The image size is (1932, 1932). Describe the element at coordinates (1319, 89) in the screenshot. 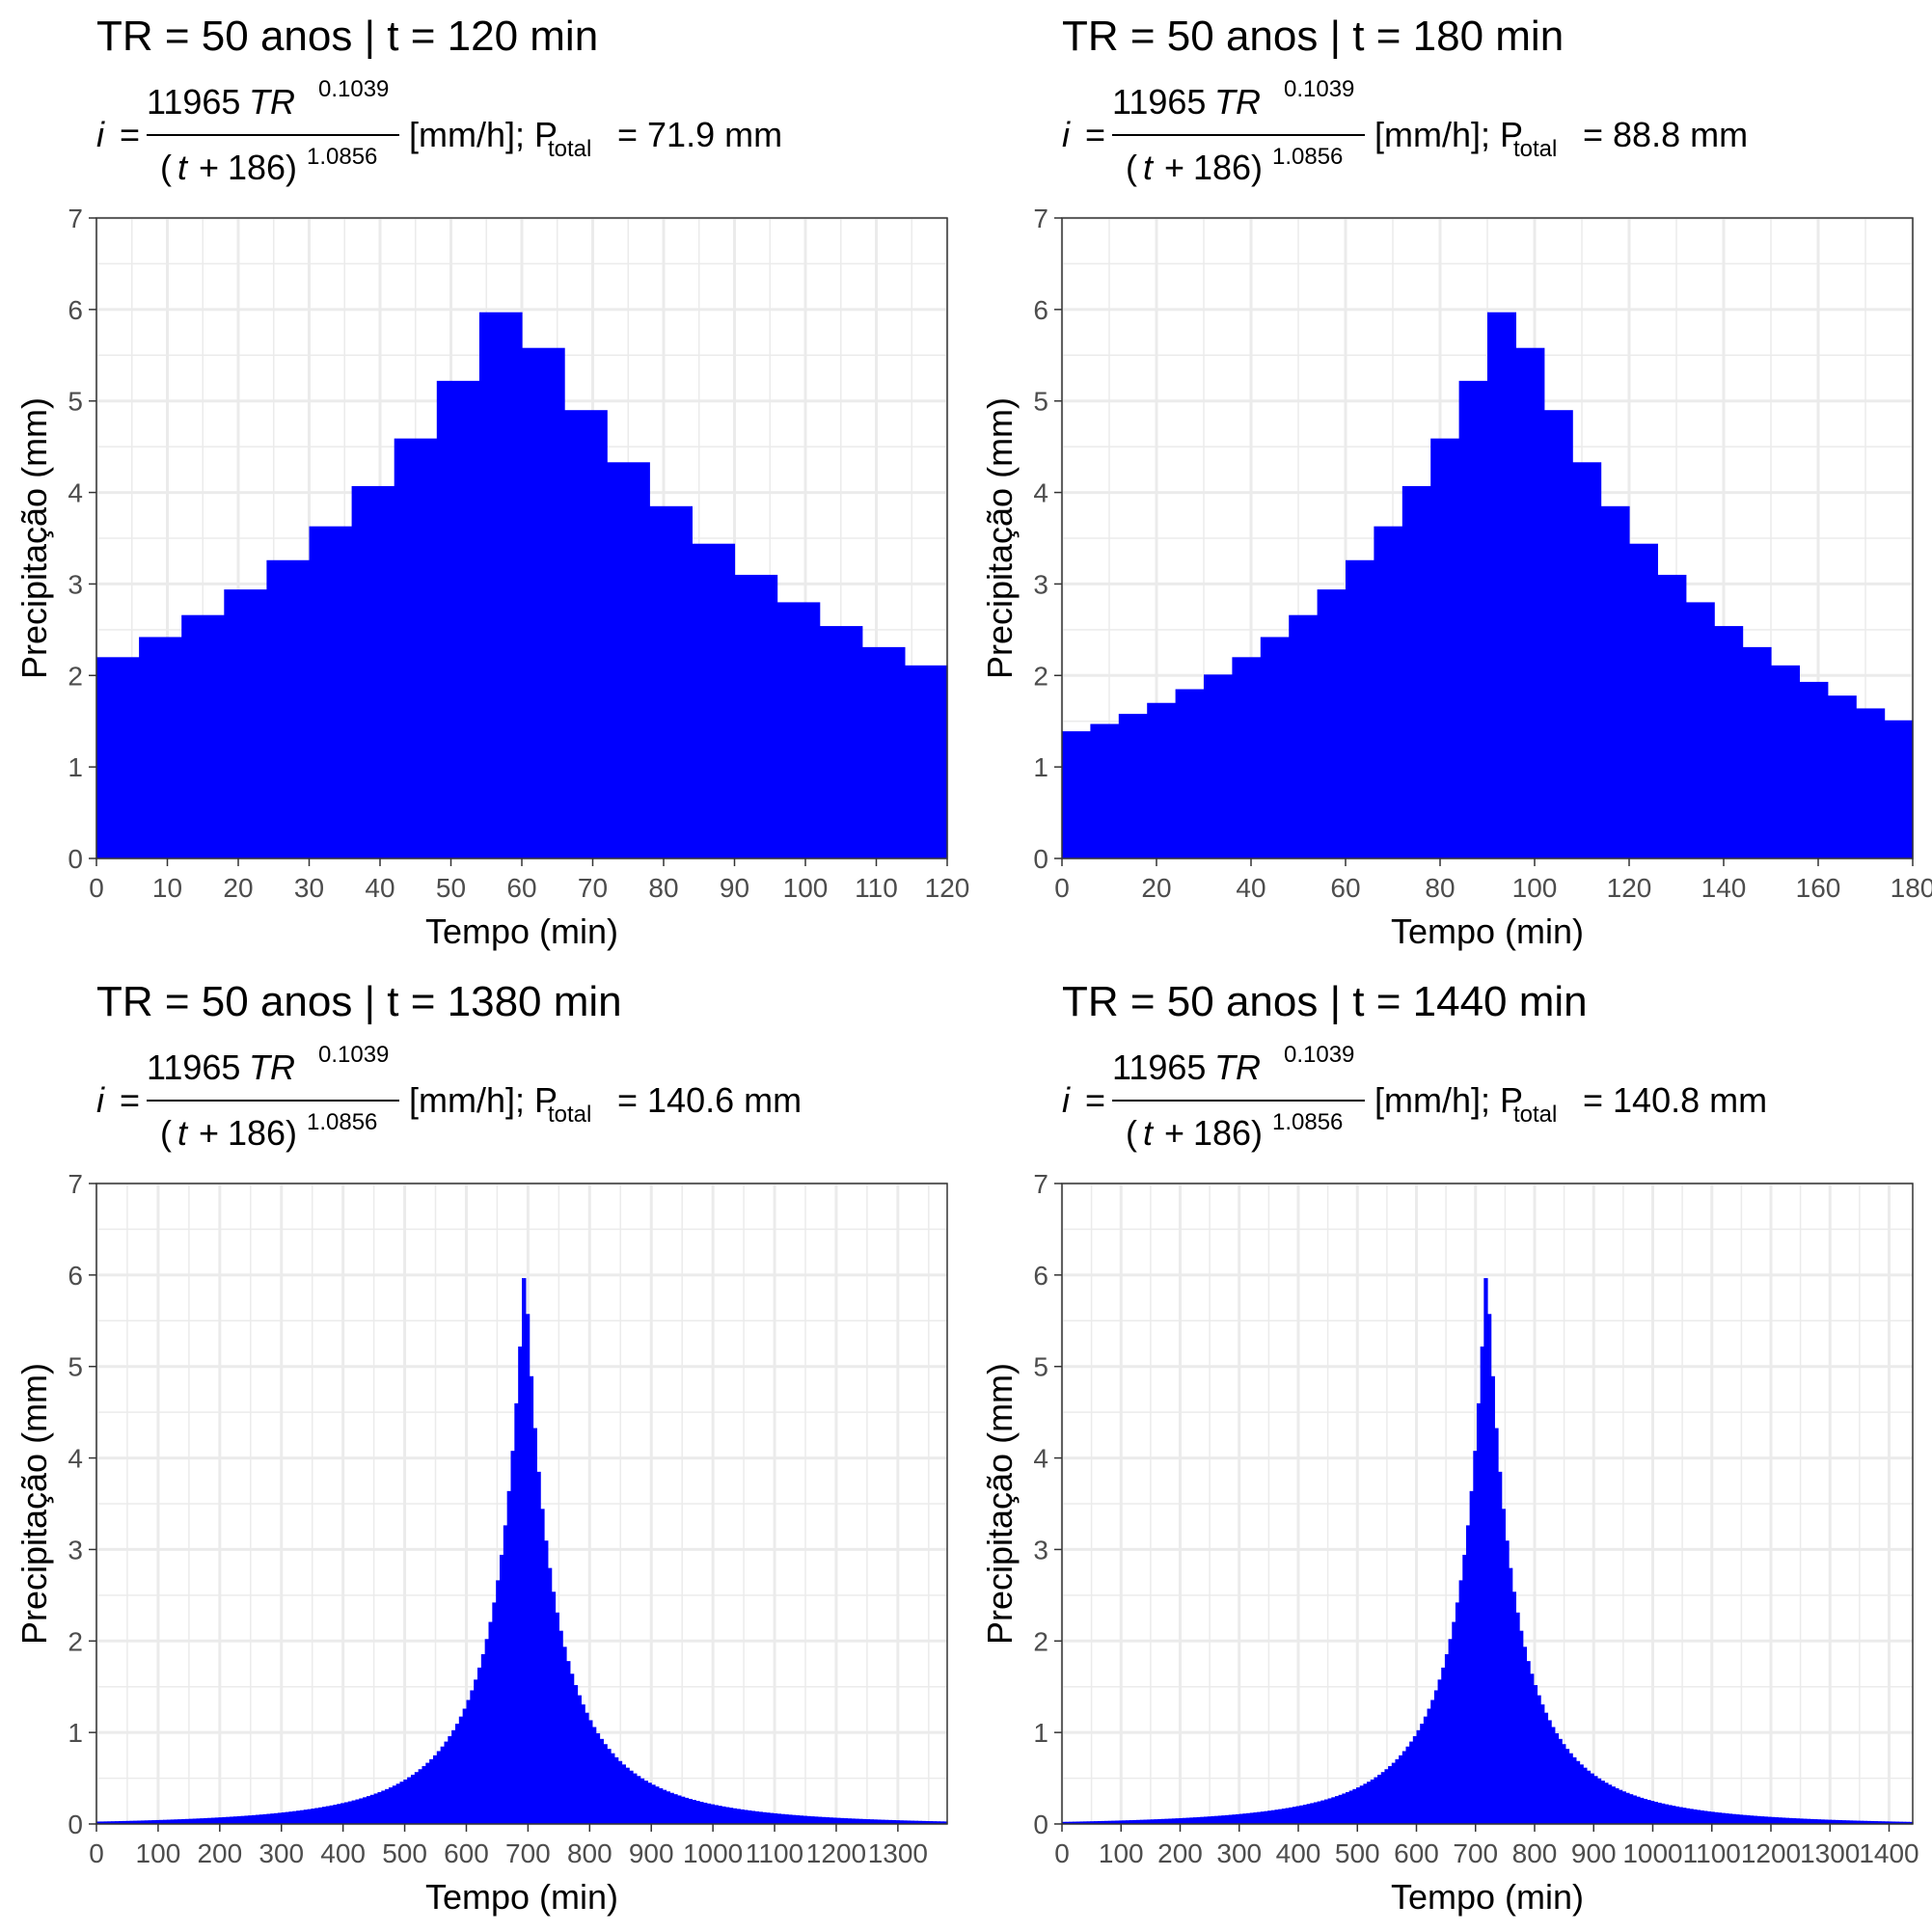

I see `equation-numerator-exponent: 0.1039` at that location.